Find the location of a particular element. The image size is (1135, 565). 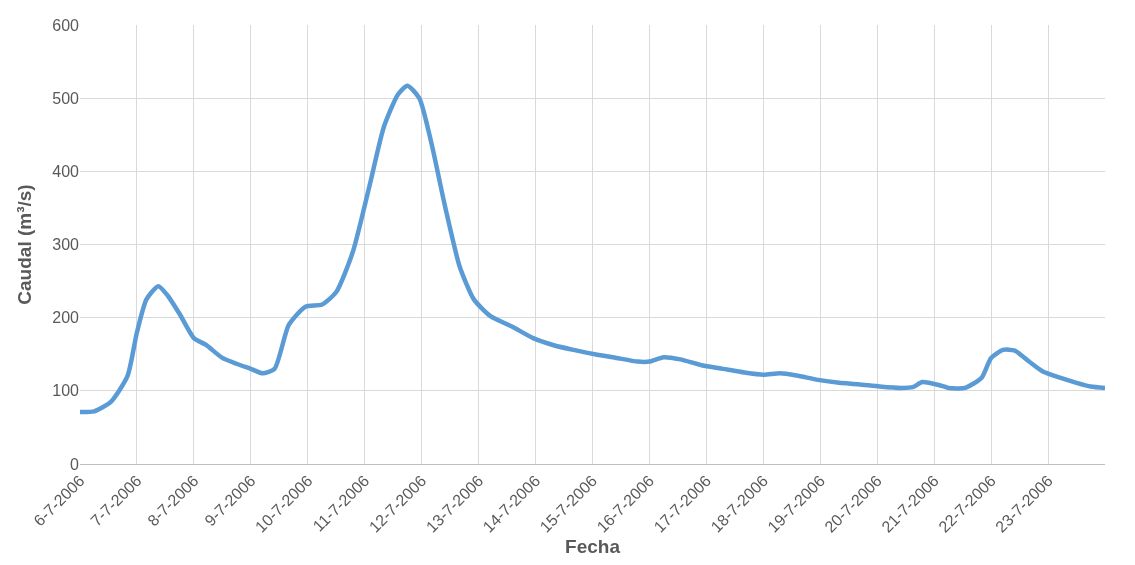

y-tick-label: 600 is located at coordinates (66, 25).